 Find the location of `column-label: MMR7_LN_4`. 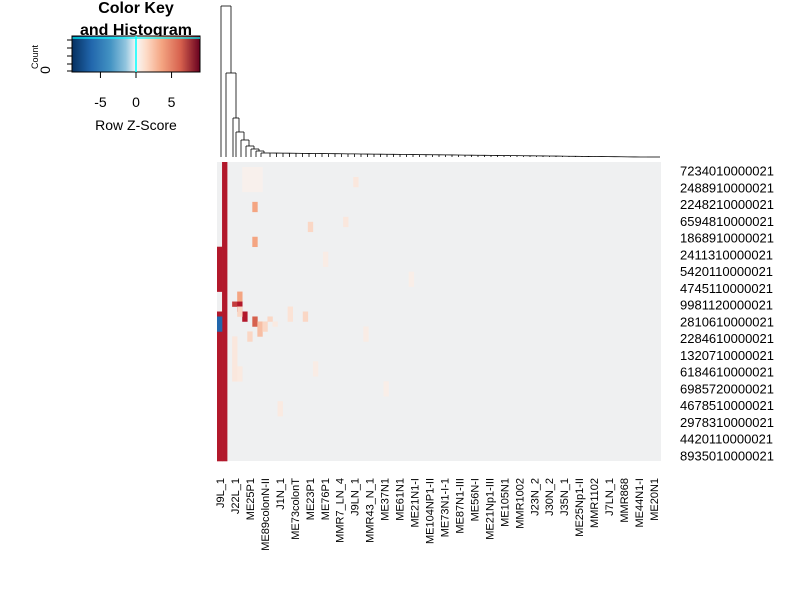

column-label: MMR7_LN_4 is located at coordinates (341, 510).